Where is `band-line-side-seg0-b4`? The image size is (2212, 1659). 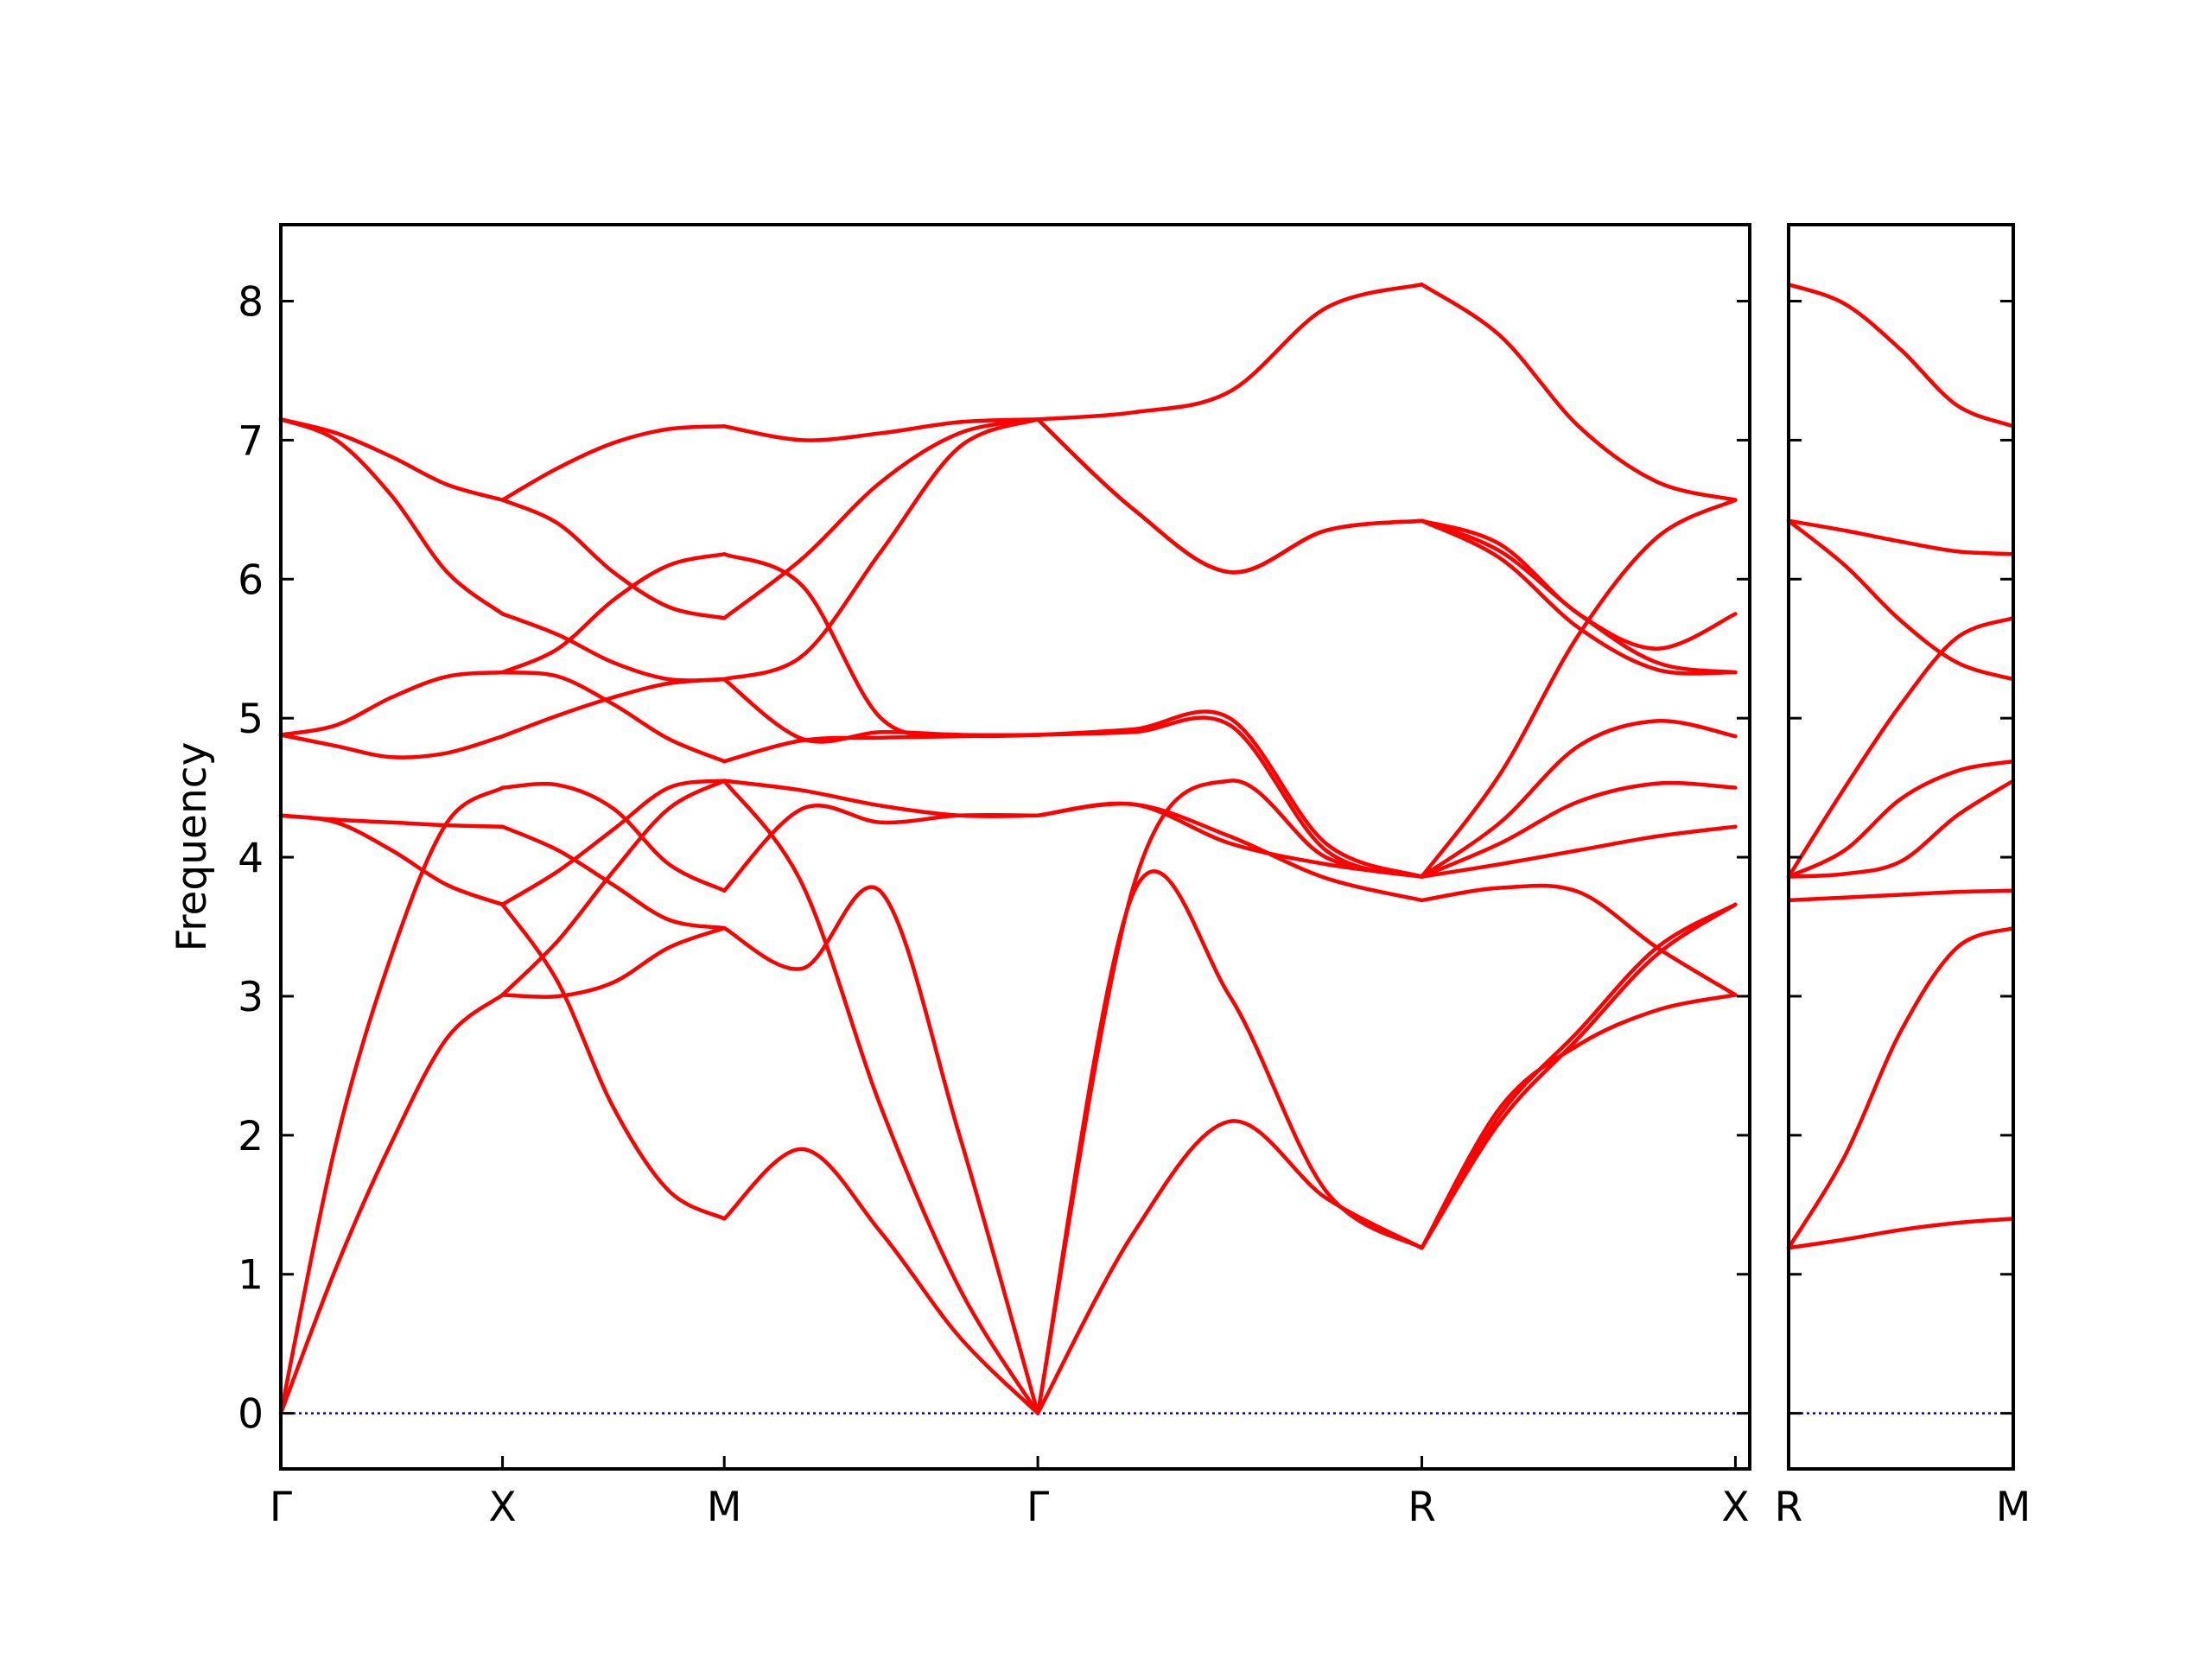 band-line-side-seg0-b4 is located at coordinates (1901, 819).